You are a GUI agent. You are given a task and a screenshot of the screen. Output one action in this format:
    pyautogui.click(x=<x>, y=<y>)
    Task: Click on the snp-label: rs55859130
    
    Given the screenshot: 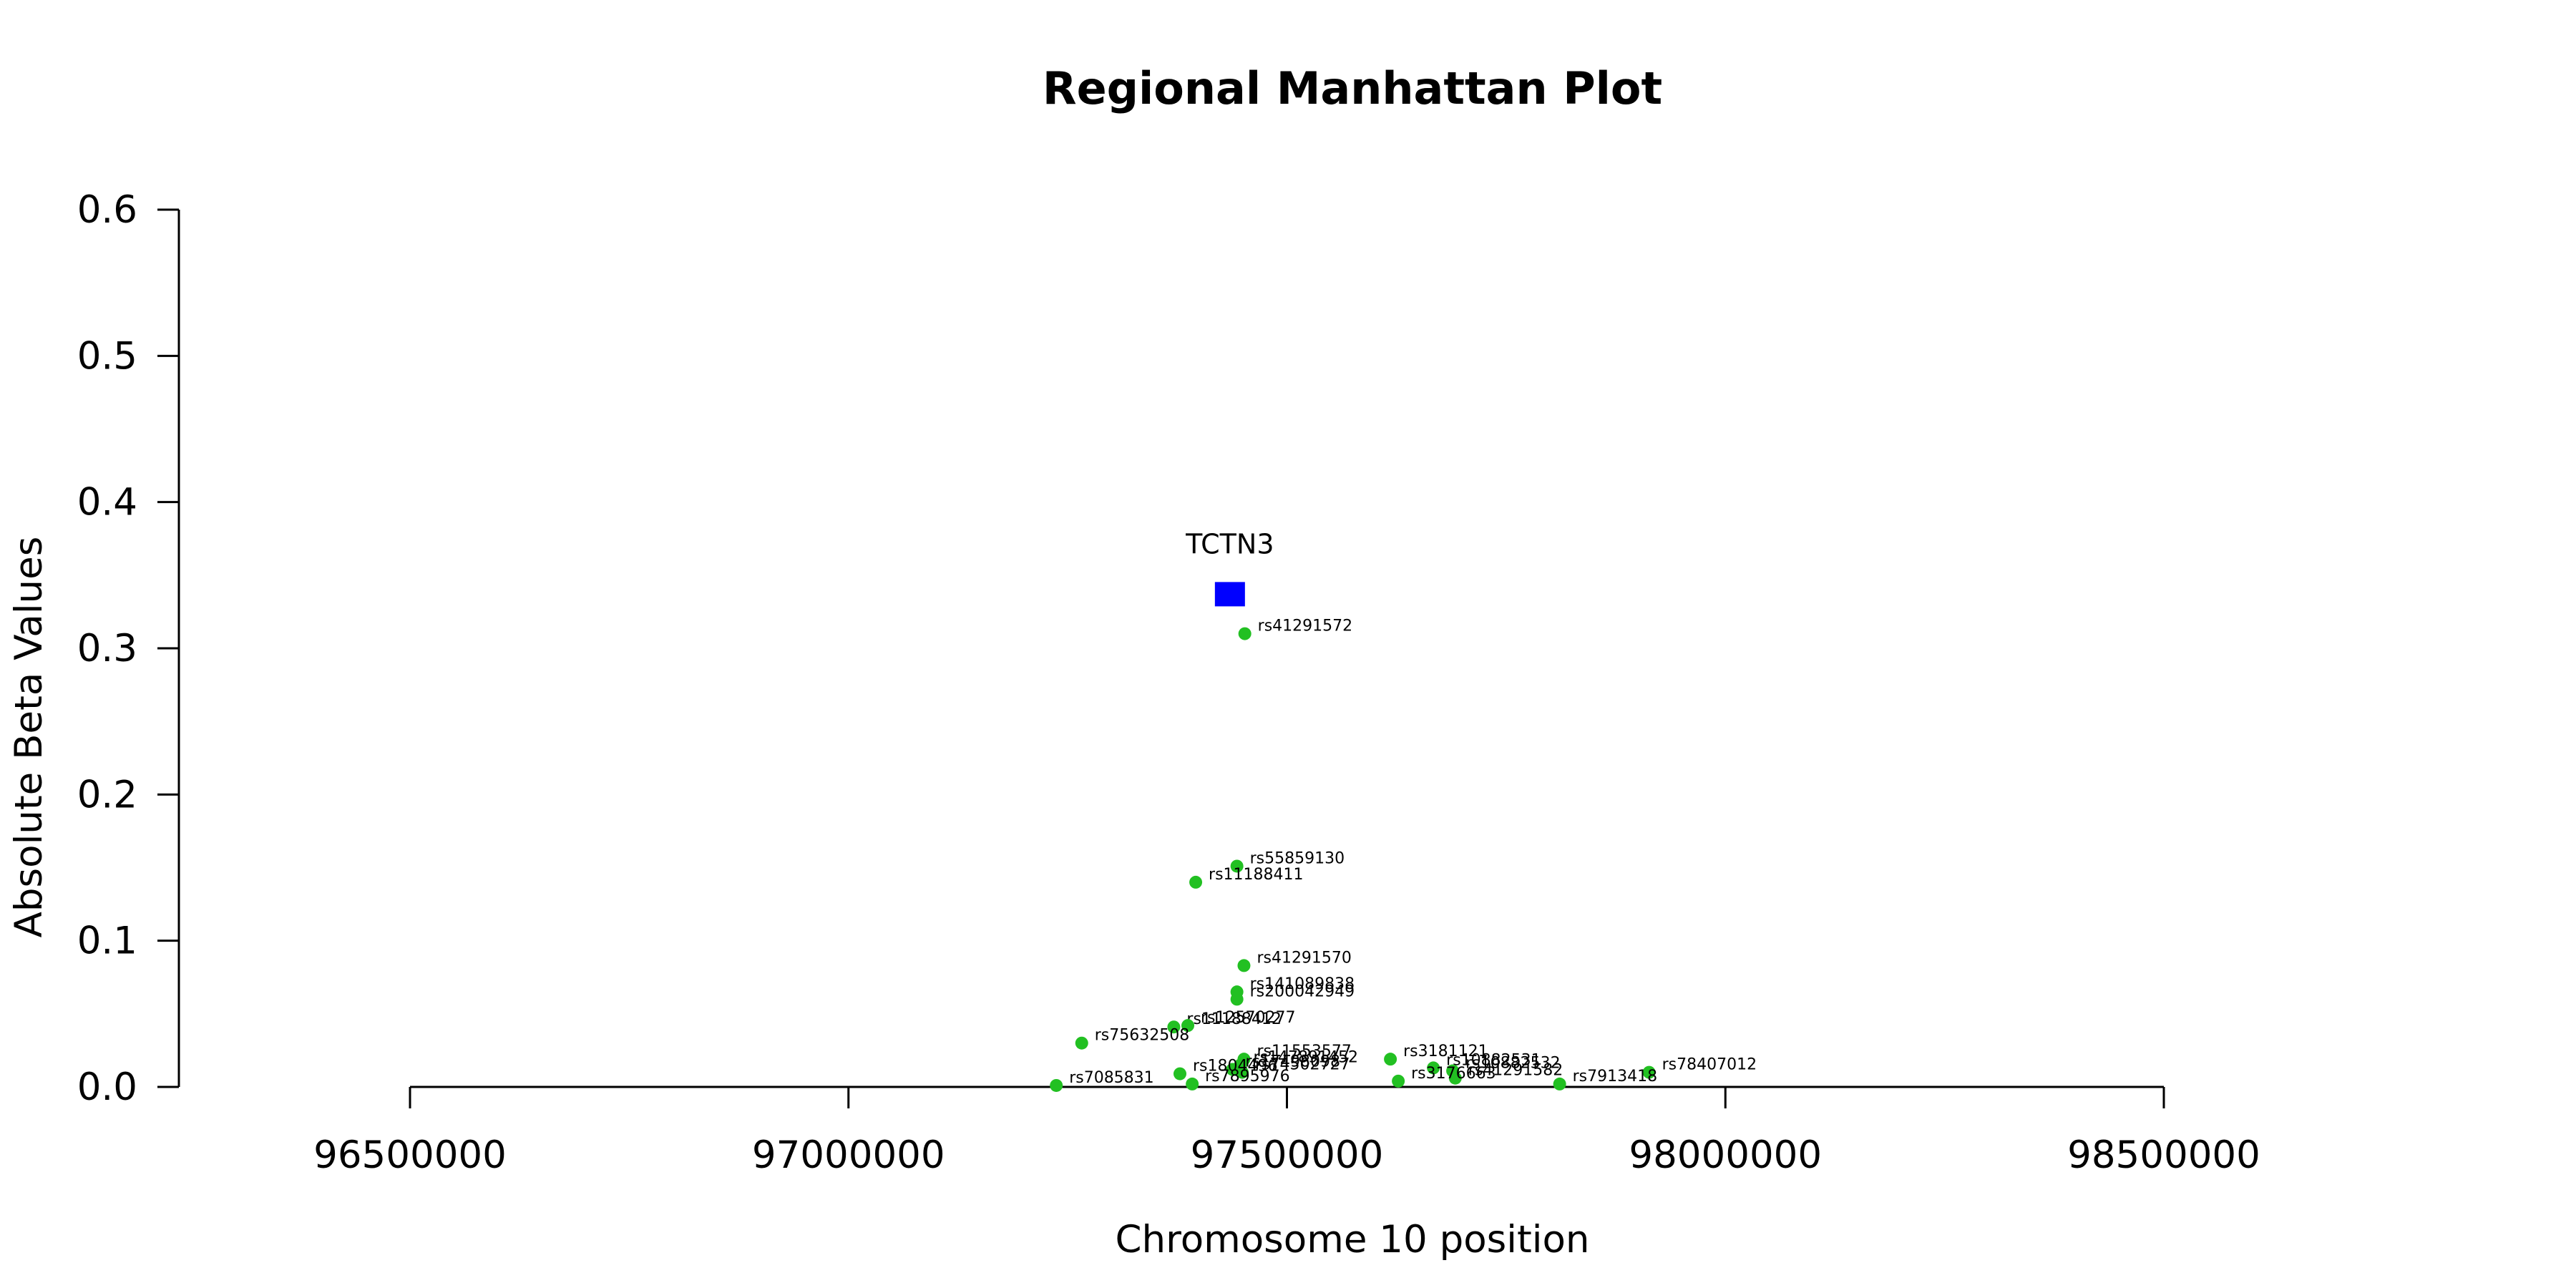 What is the action you would take?
    pyautogui.click(x=1297, y=858)
    